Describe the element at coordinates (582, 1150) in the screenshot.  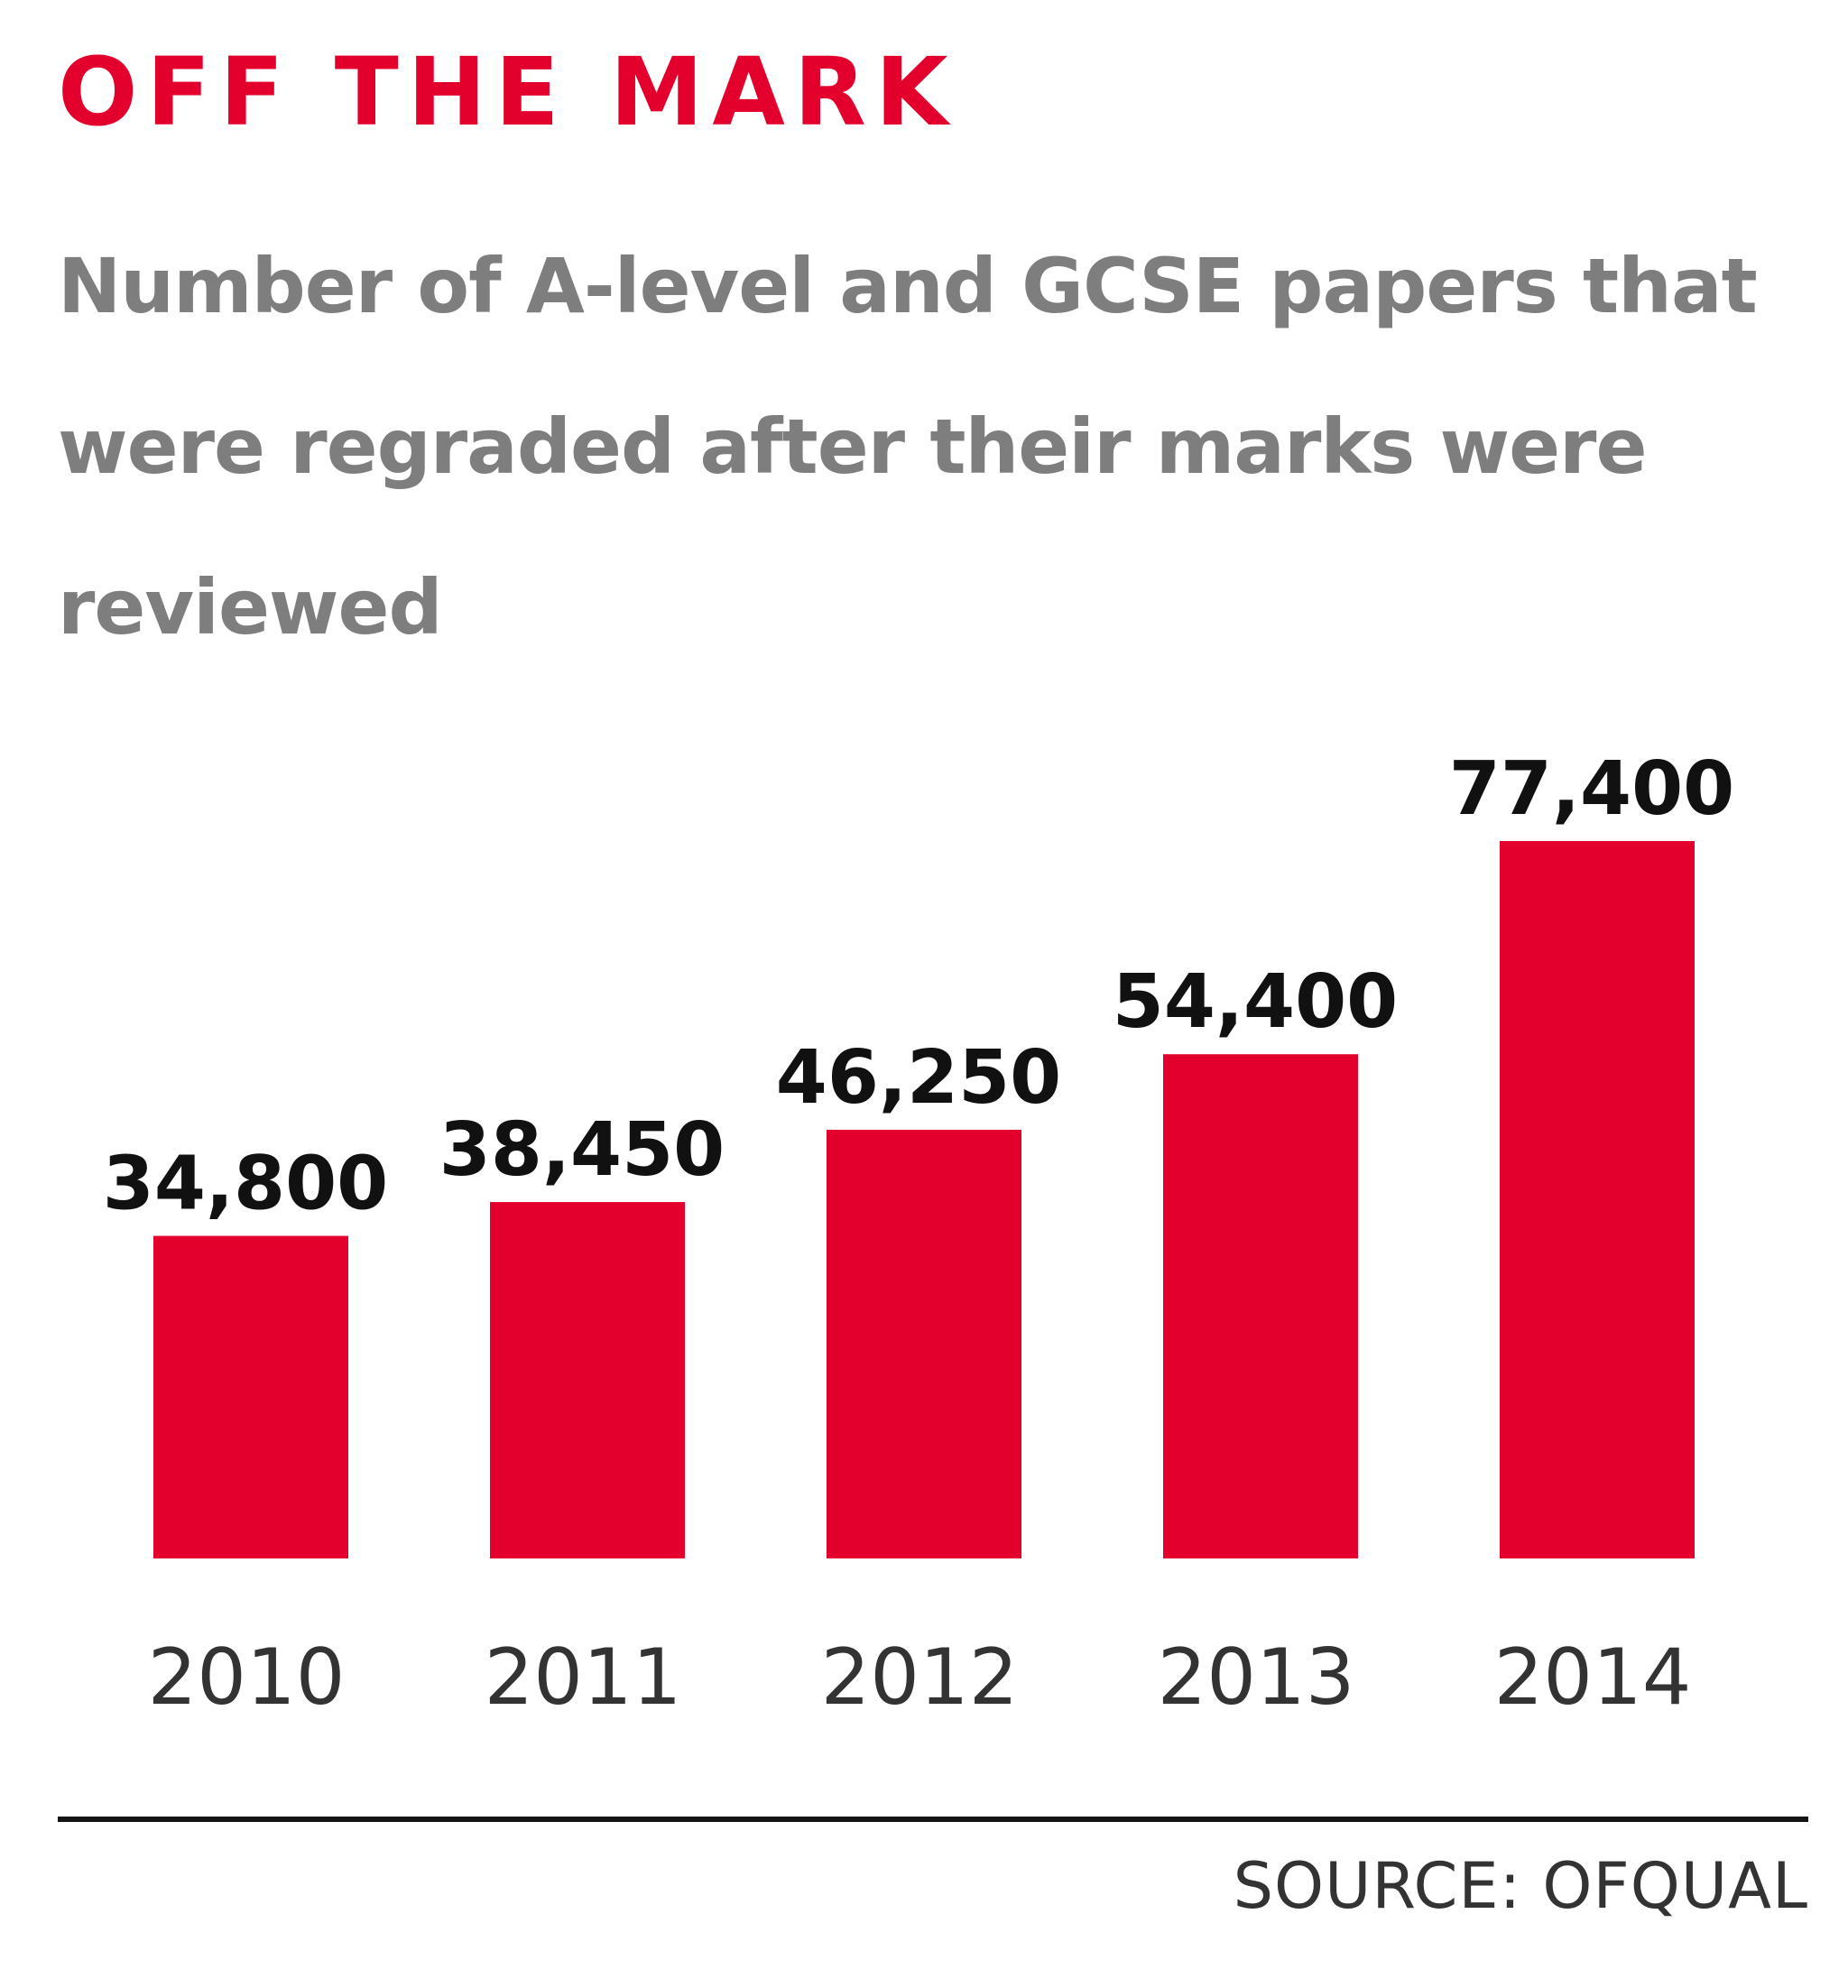
I see `value-label-2011: 38,450` at that location.